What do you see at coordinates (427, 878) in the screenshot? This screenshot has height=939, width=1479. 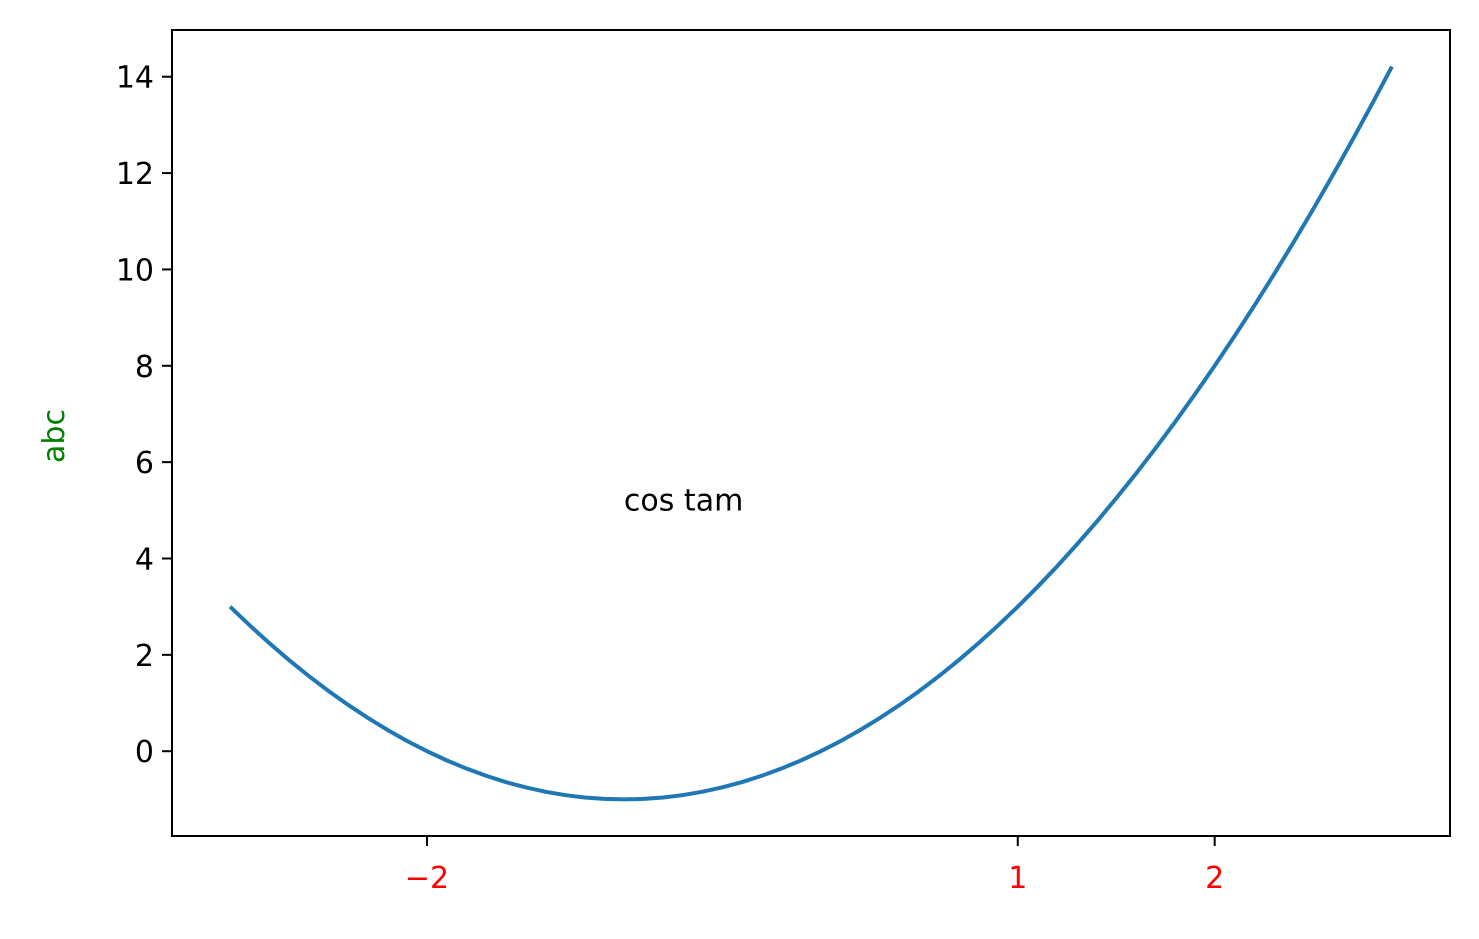 I see `x-tick-label: −2` at bounding box center [427, 878].